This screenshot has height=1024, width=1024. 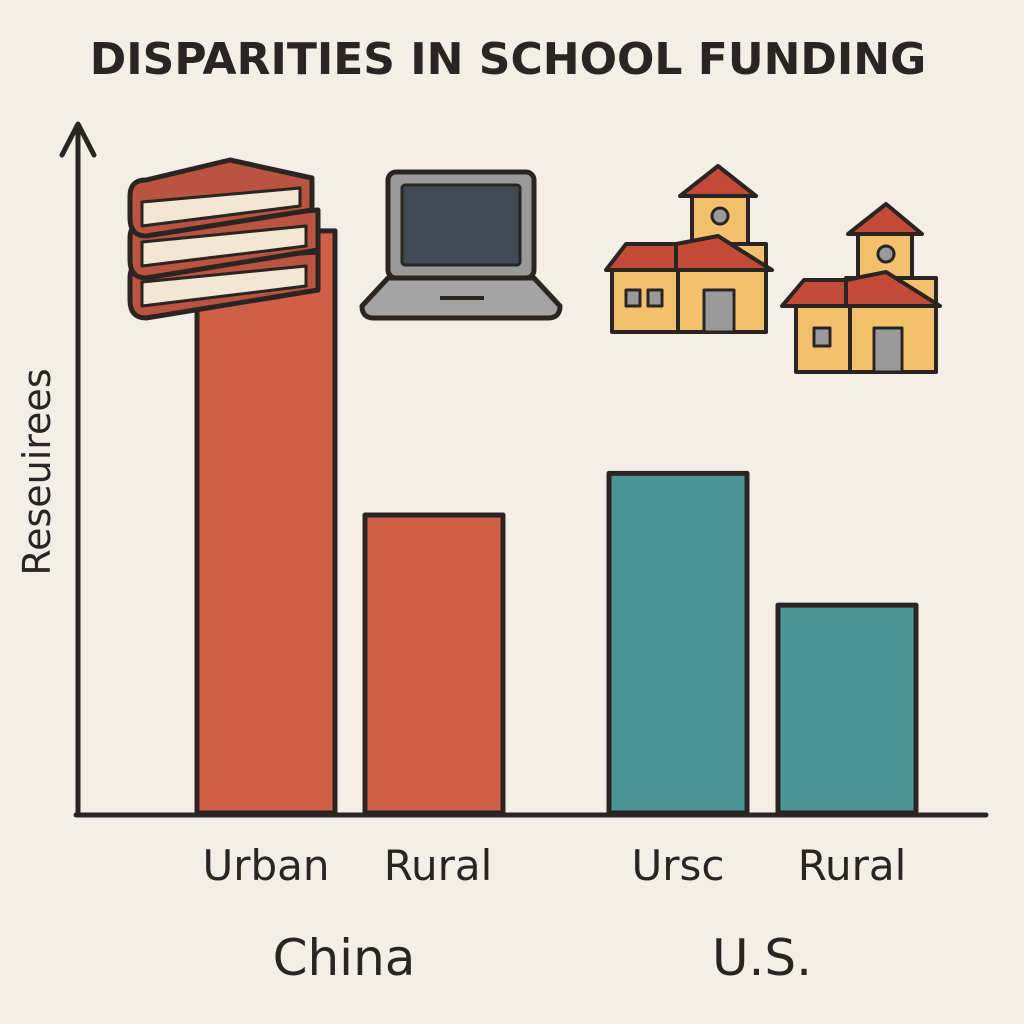 What do you see at coordinates (461, 245) in the screenshot?
I see `laptop-icon` at bounding box center [461, 245].